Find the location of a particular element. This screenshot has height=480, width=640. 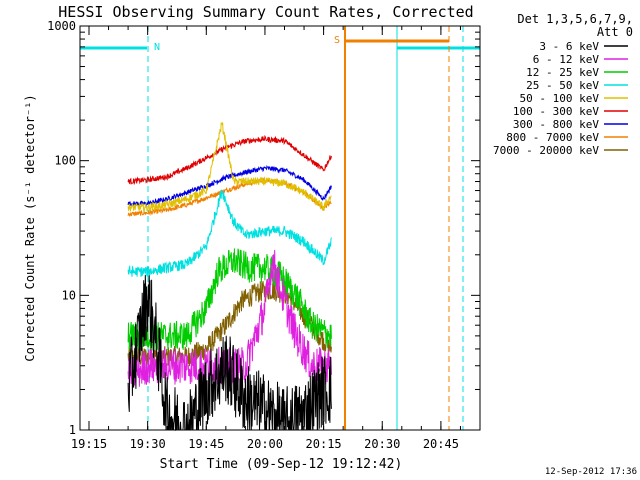

y-tick-label: 10 is located at coordinates (69, 295).